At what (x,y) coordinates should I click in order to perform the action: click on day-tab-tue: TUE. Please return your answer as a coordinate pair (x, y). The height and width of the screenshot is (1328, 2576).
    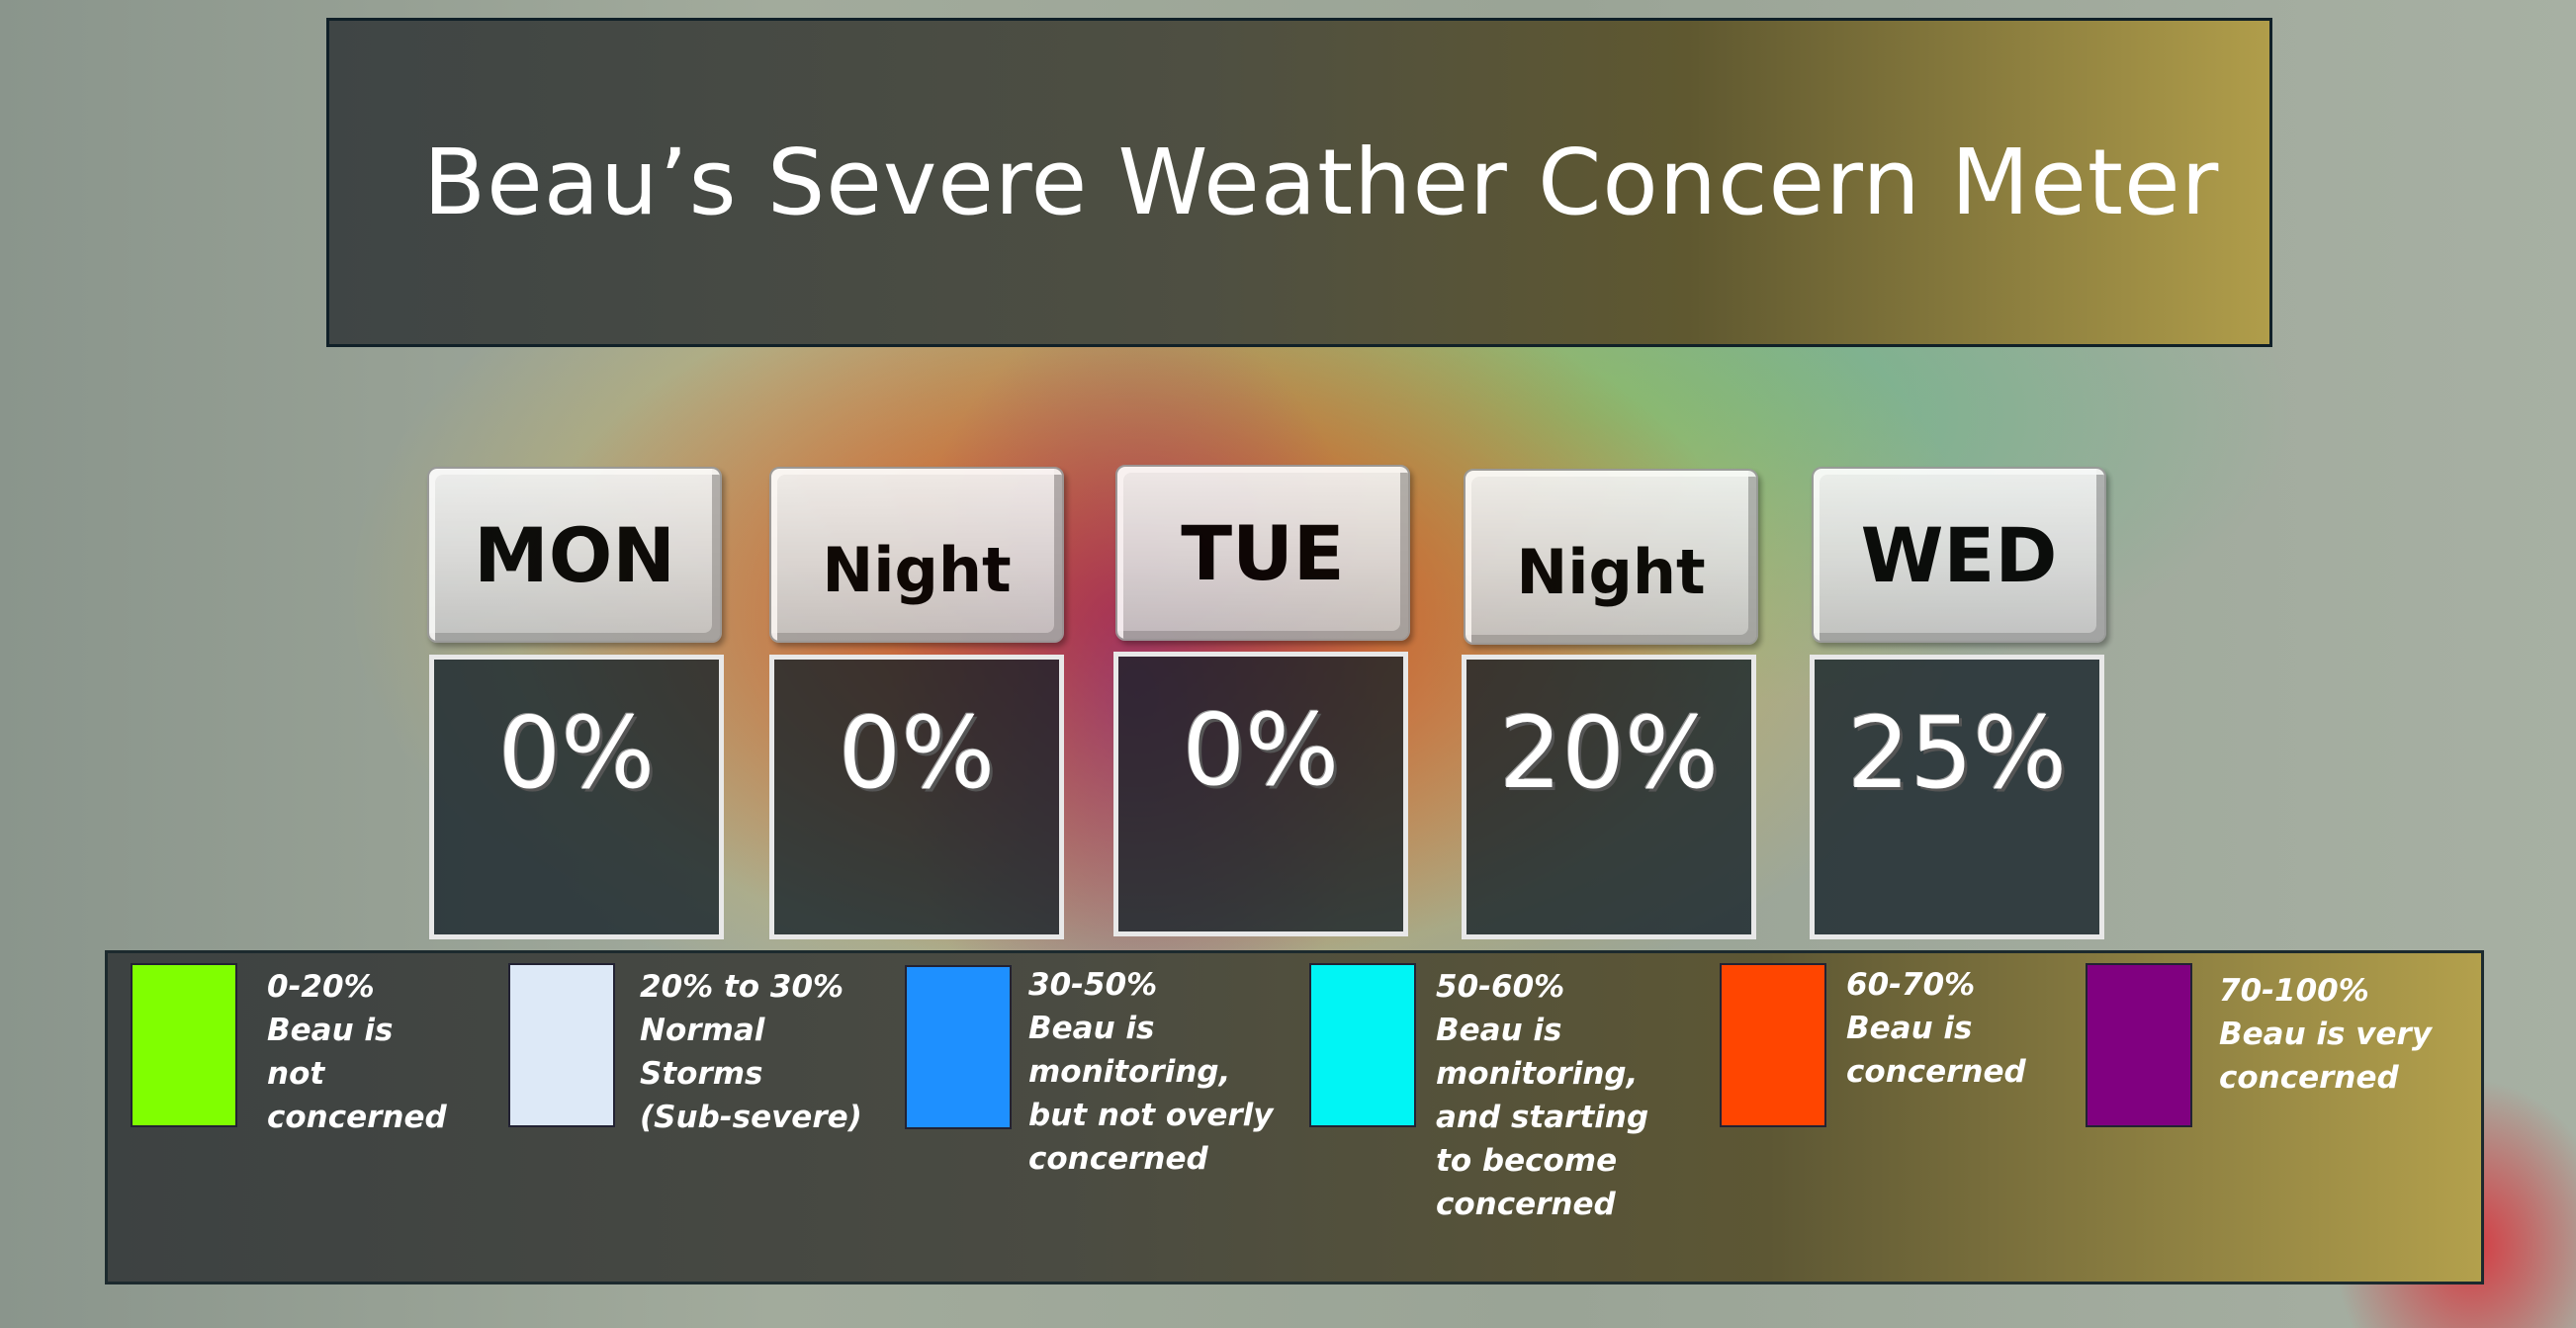
    Looking at the image, I should click on (1262, 553).